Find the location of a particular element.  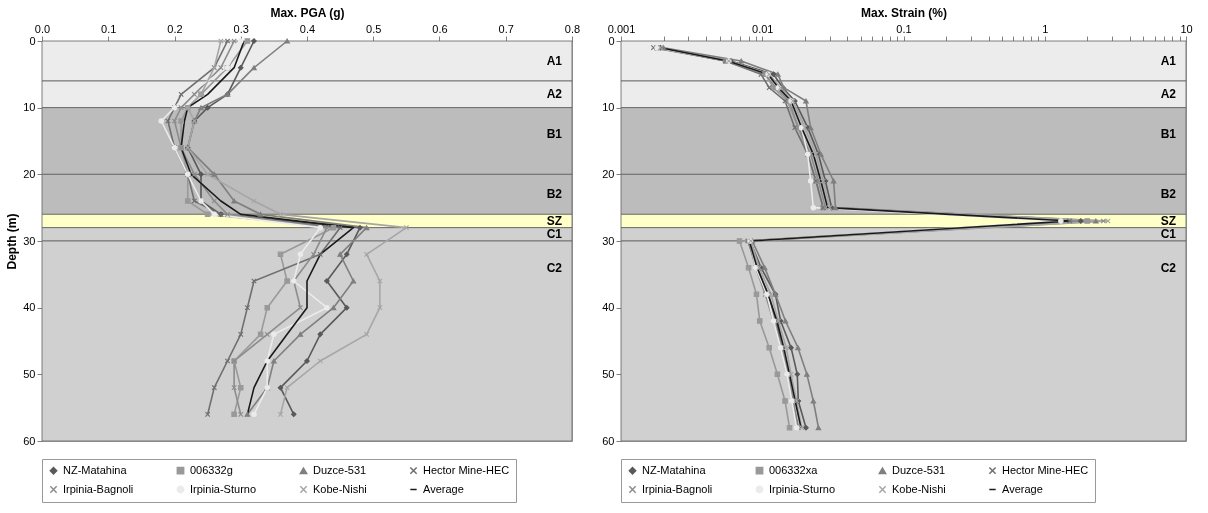

x-axis-title: Max. Strain (%) is located at coordinates (904, 12).